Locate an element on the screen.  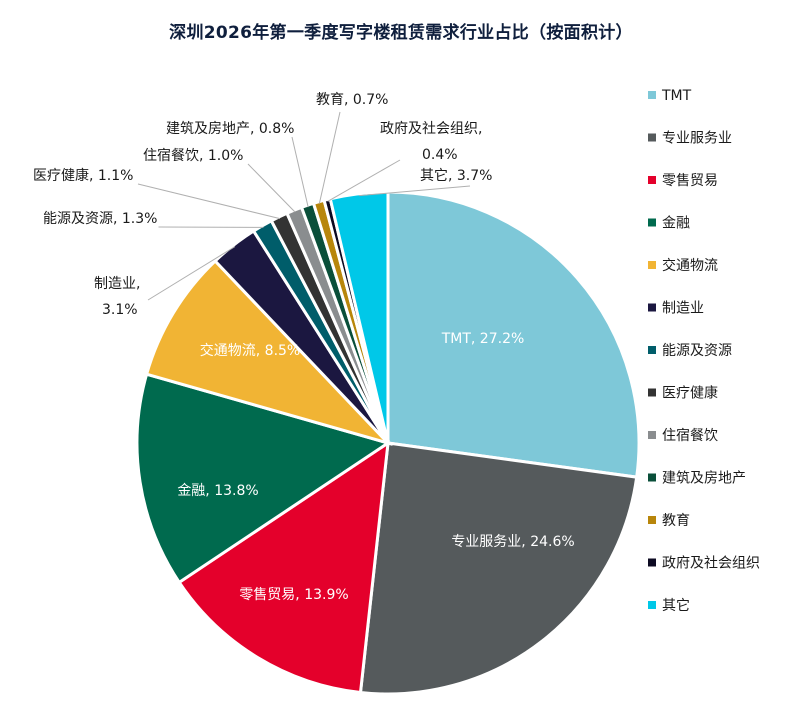
leader-lines-layer is located at coordinates (304, 206).